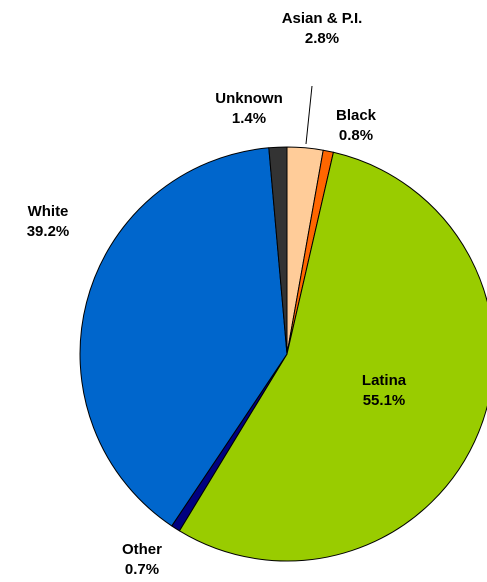  Describe the element at coordinates (48, 211) in the screenshot. I see `slice-label-white: White` at that location.